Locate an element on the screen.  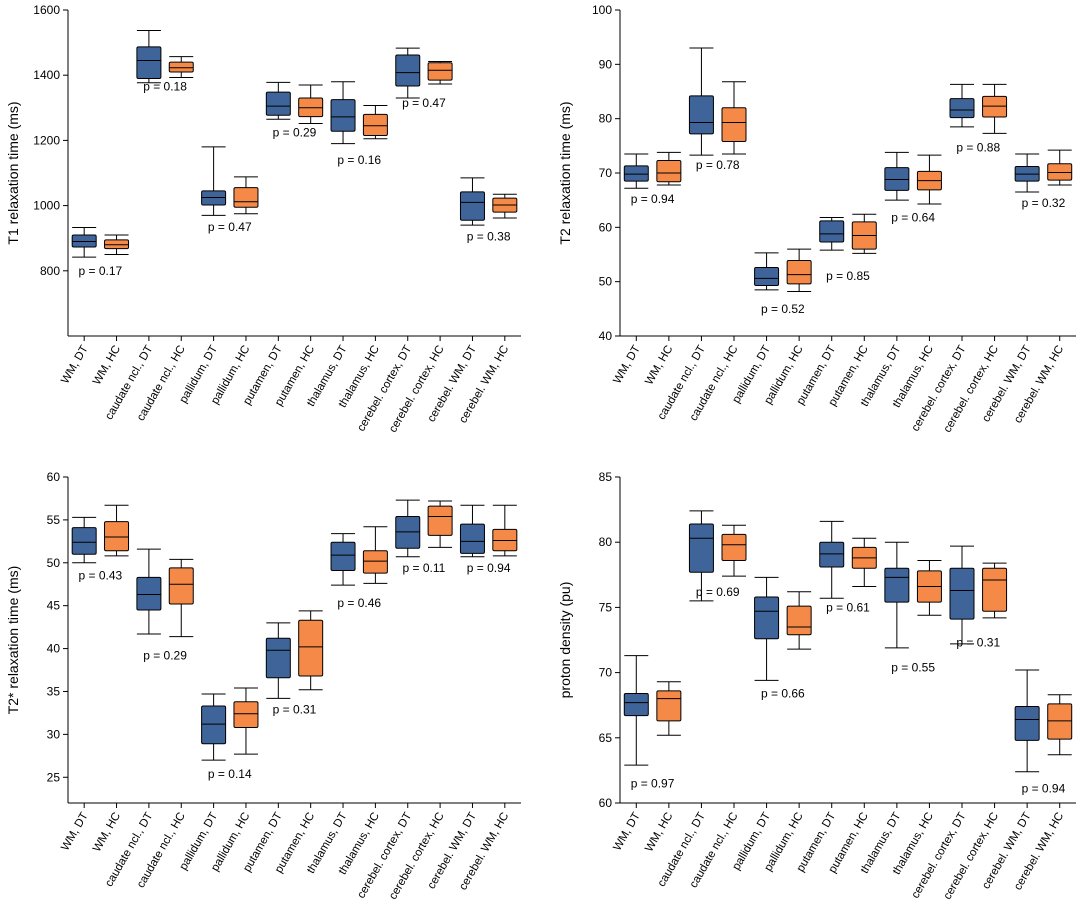
y-tick-label: 80 is located at coordinates (606, 542).